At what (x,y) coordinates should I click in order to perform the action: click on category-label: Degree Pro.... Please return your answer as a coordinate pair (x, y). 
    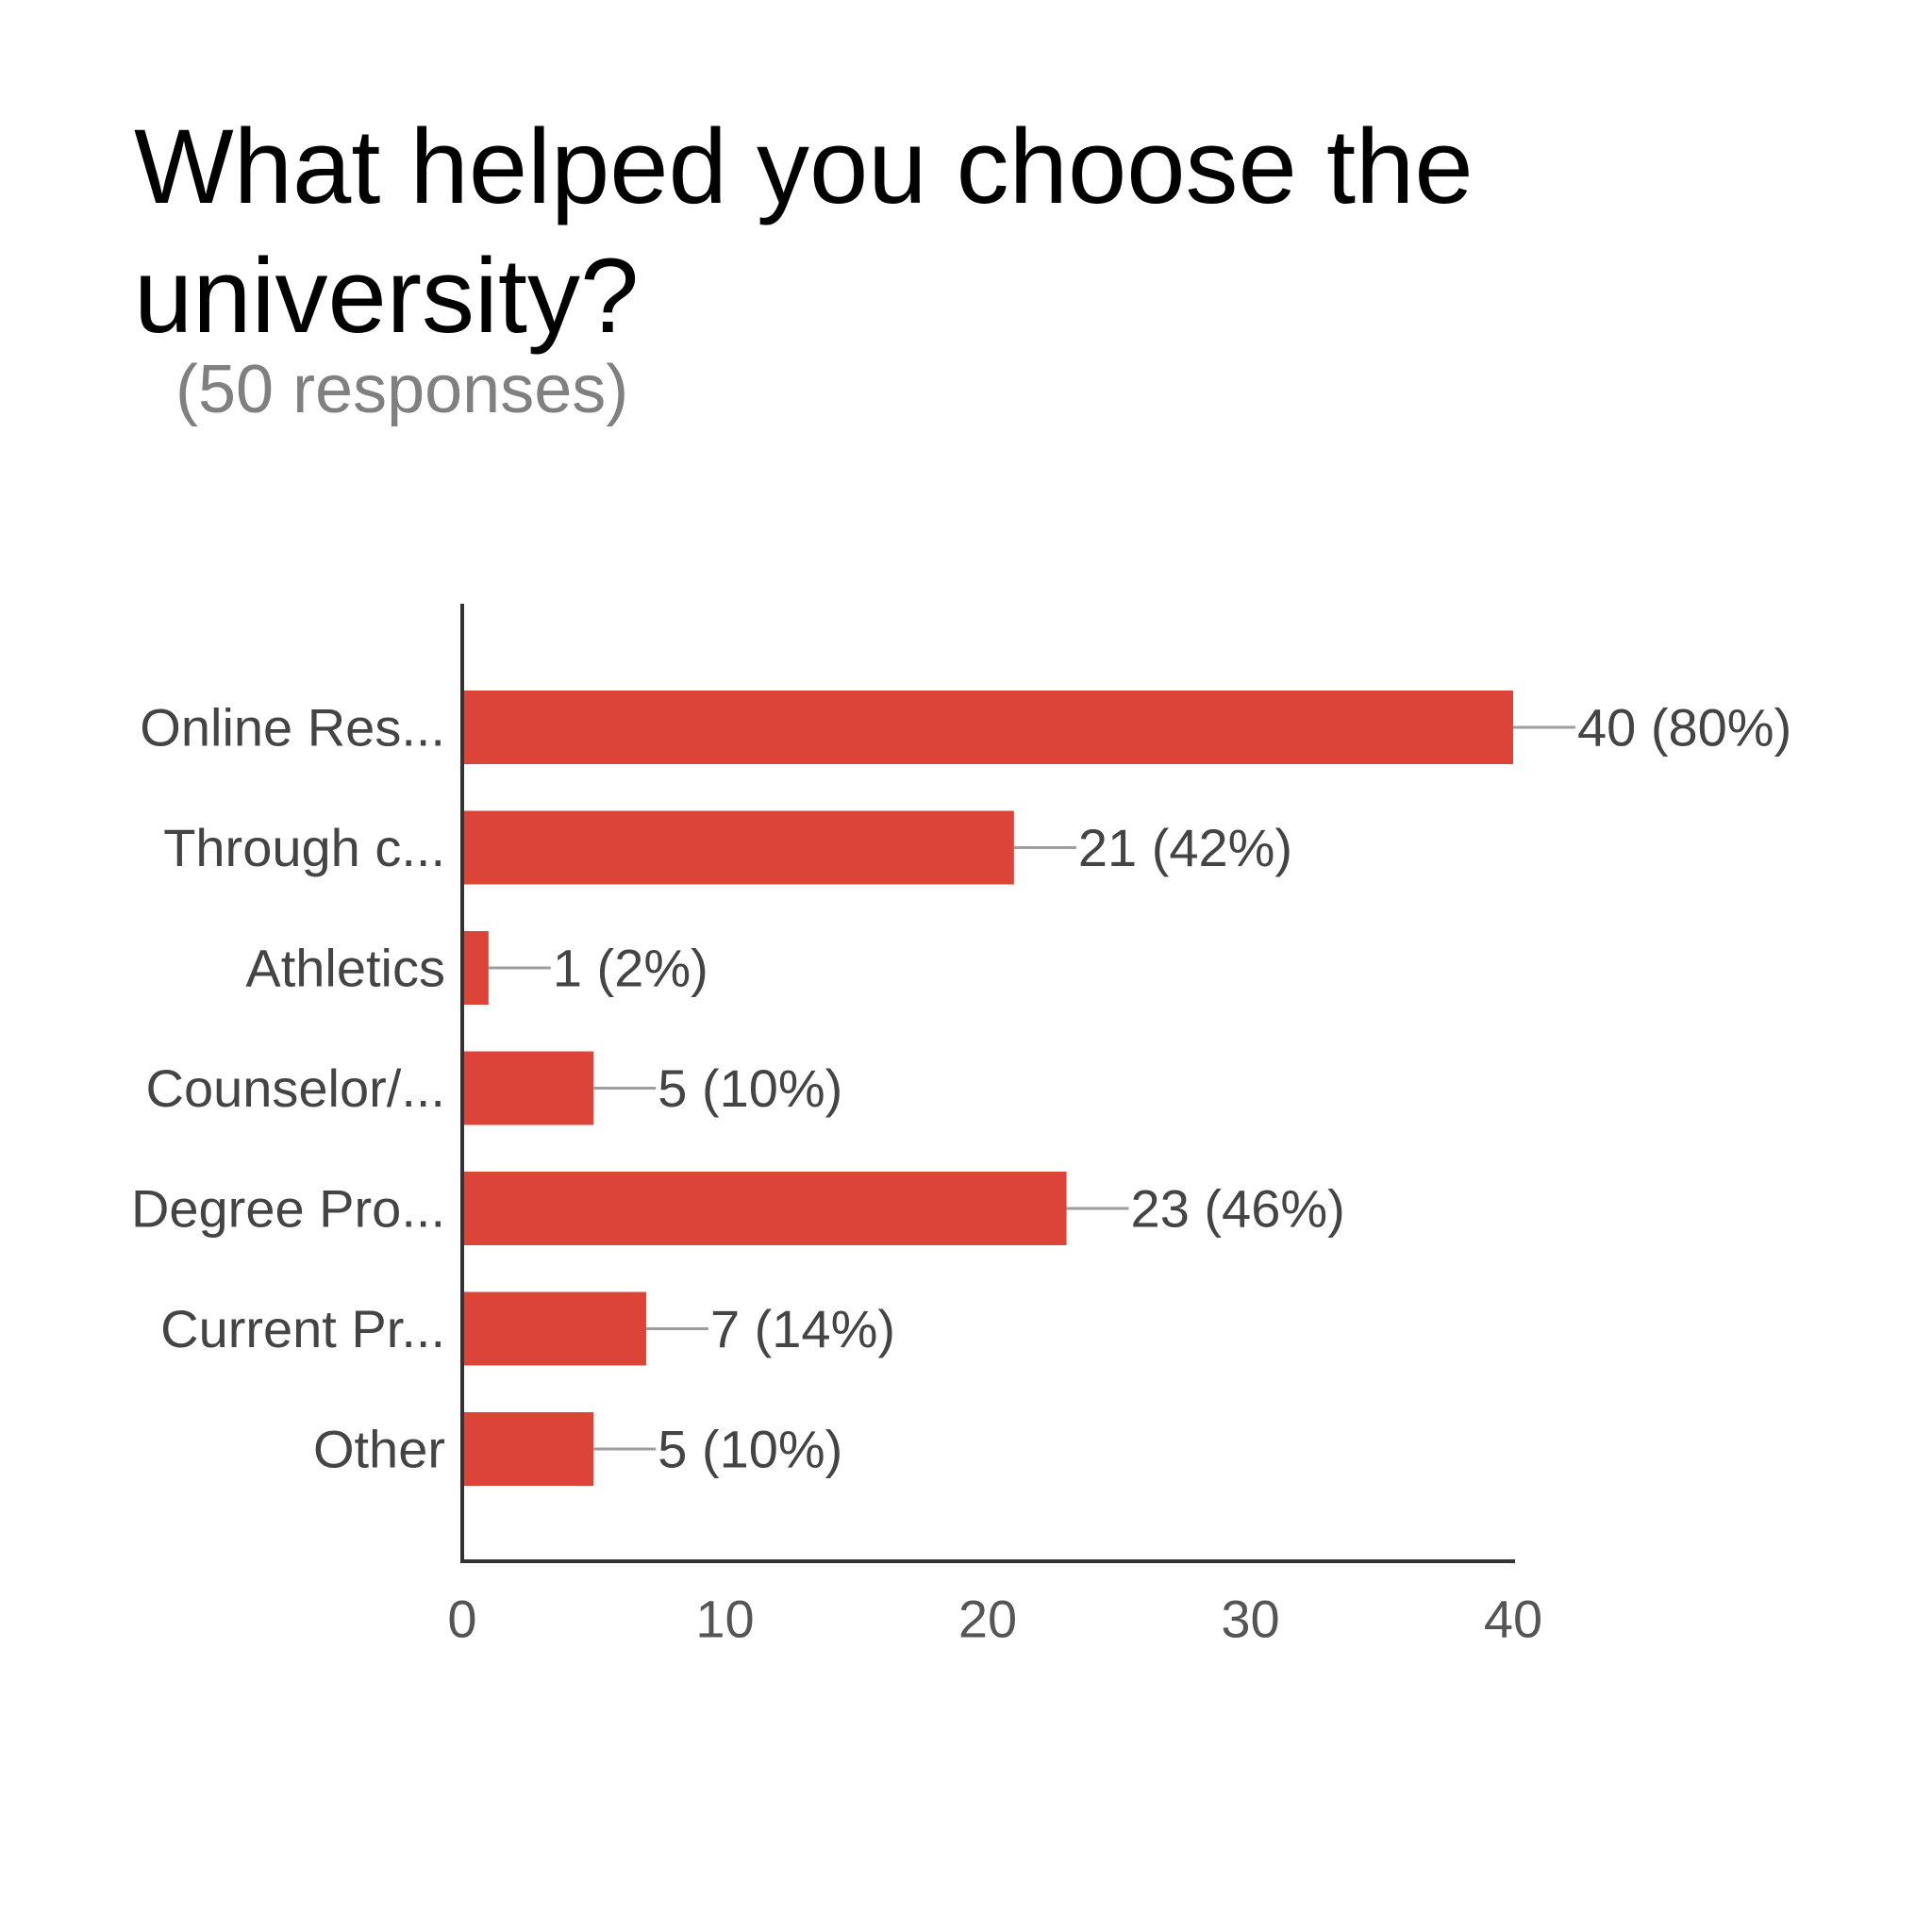
    Looking at the image, I should click on (288, 1209).